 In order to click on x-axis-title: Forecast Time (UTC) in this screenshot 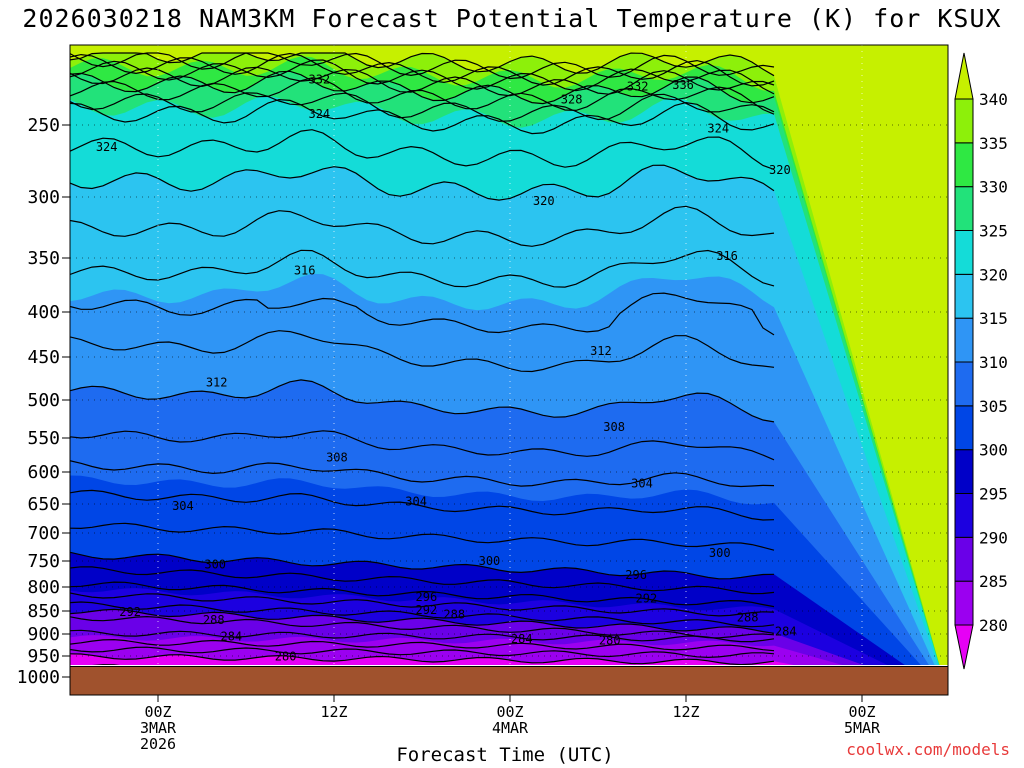, I will do `click(505, 755)`.